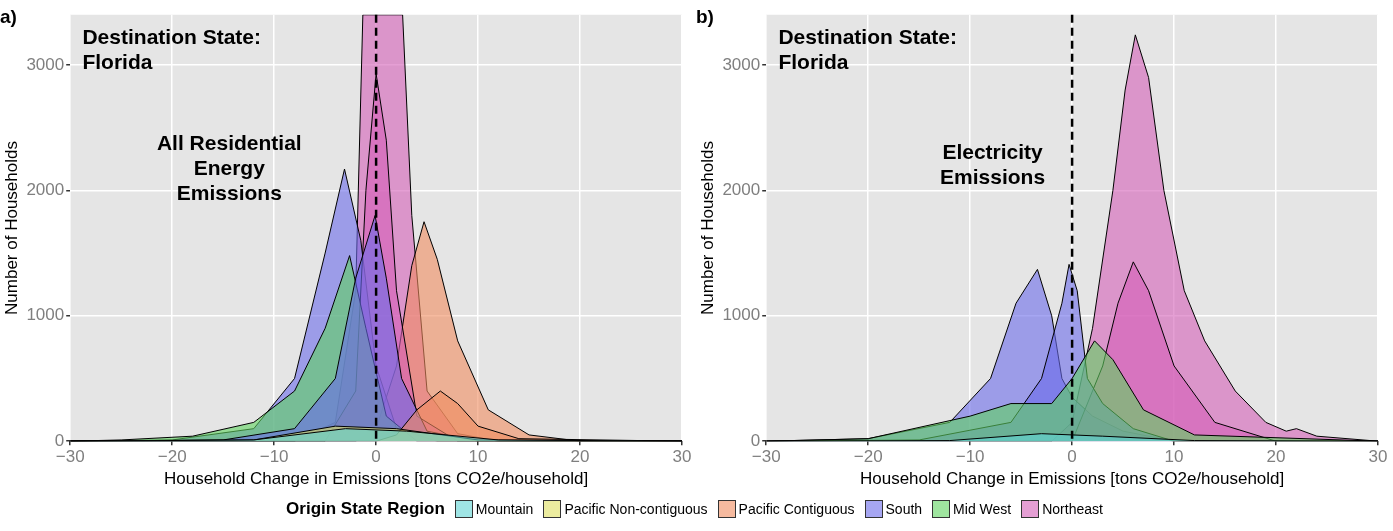  What do you see at coordinates (504, 509) in the screenshot?
I see `legend-label: Mountain` at bounding box center [504, 509].